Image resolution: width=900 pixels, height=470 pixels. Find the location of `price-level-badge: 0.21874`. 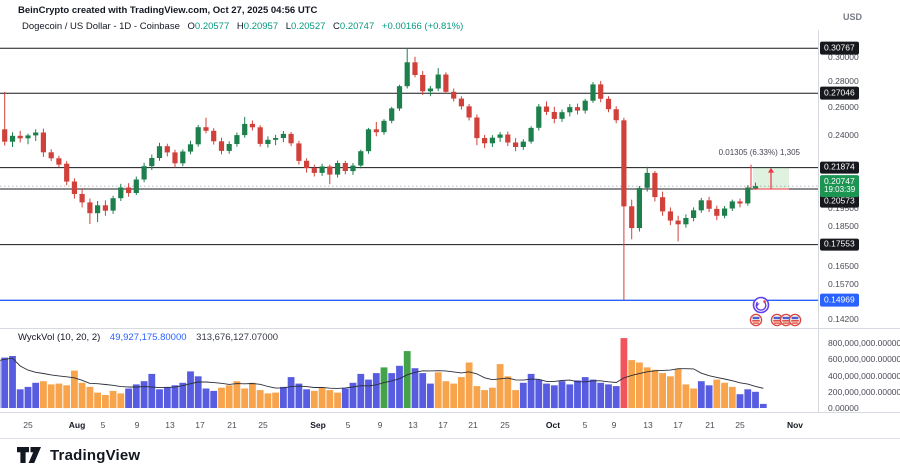

price-level-badge: 0.21874 is located at coordinates (839, 167).